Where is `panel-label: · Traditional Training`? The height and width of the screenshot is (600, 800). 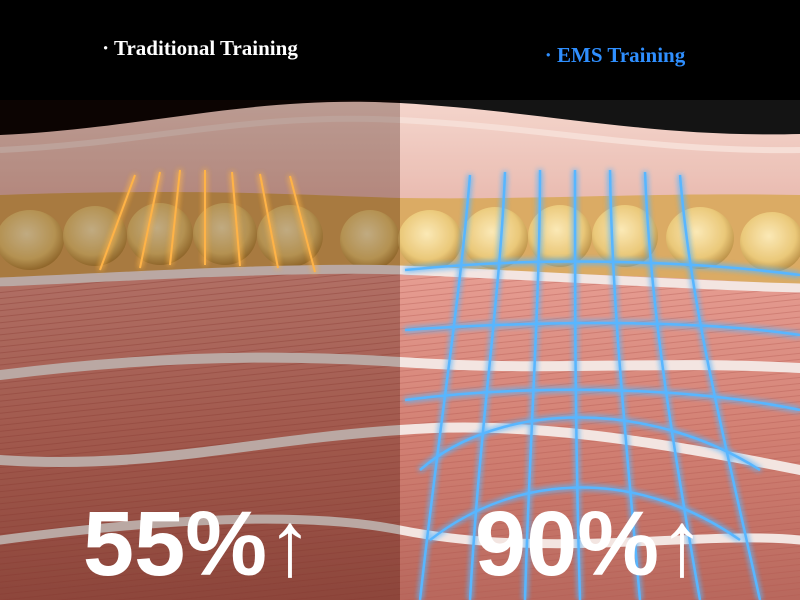
panel-label: · Traditional Training is located at coordinates (200, 48).